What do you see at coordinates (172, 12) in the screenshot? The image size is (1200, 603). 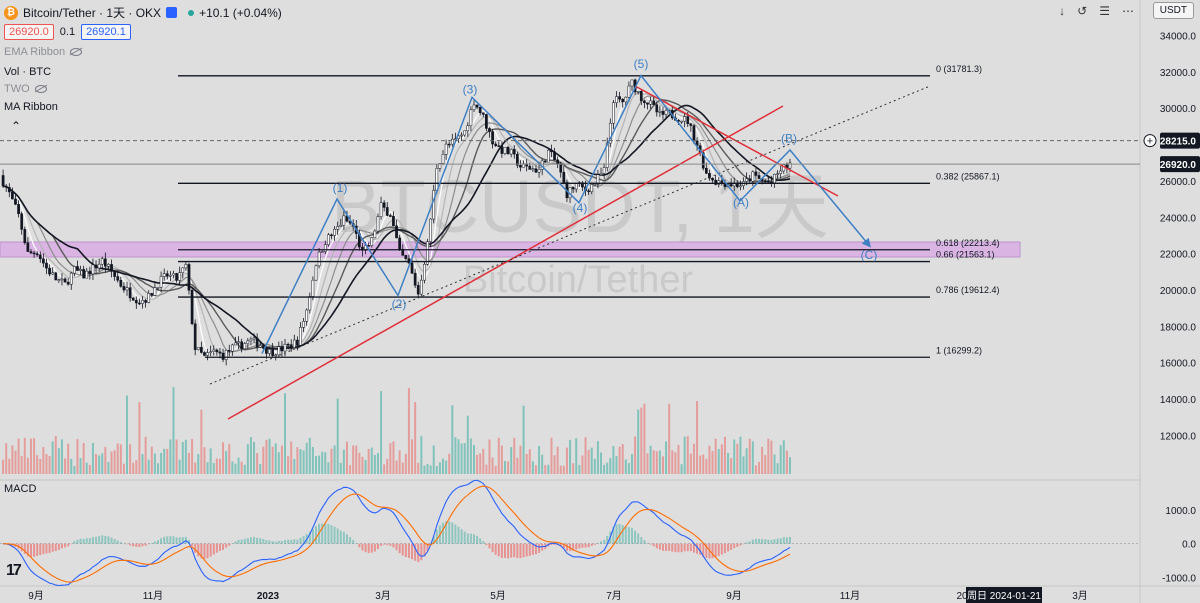 I see `flag-icon` at bounding box center [172, 12].